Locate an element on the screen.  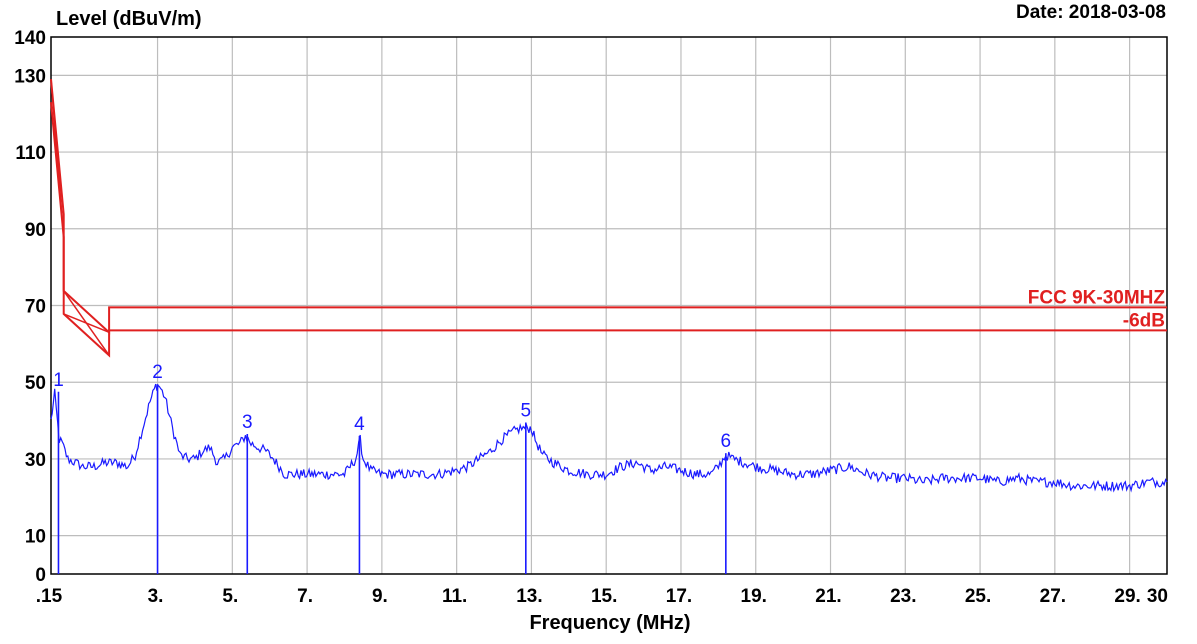
x-tick-label: 29. is located at coordinates (1127, 596).